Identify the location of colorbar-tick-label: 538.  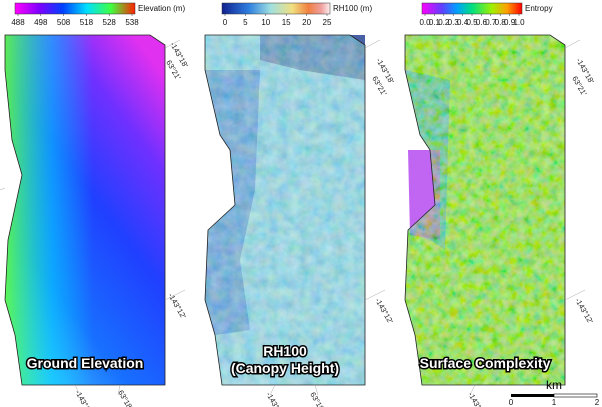
(132, 22).